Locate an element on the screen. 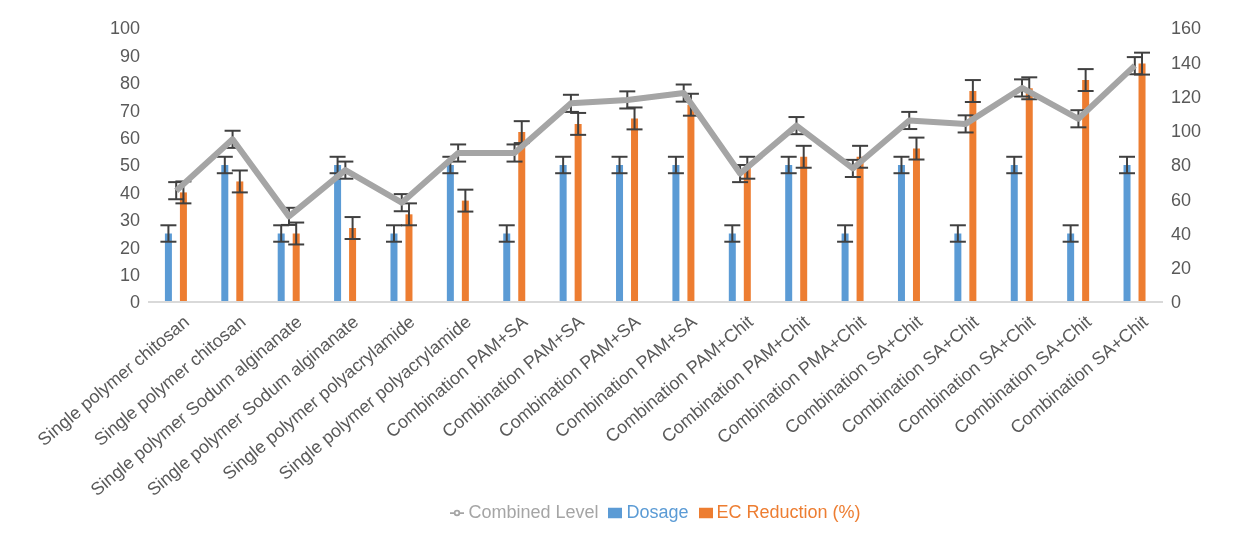  y-tick-label: 100 is located at coordinates (124, 28).